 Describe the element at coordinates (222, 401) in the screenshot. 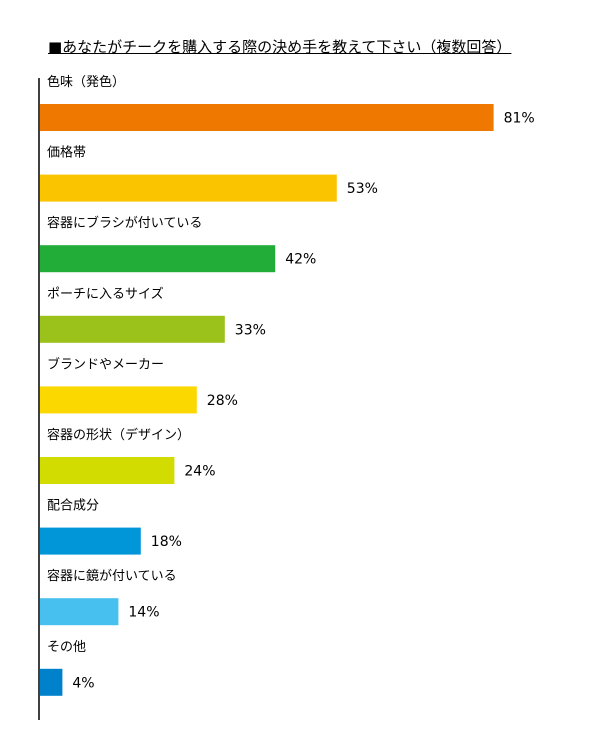

I see `data-label: 28%` at that location.